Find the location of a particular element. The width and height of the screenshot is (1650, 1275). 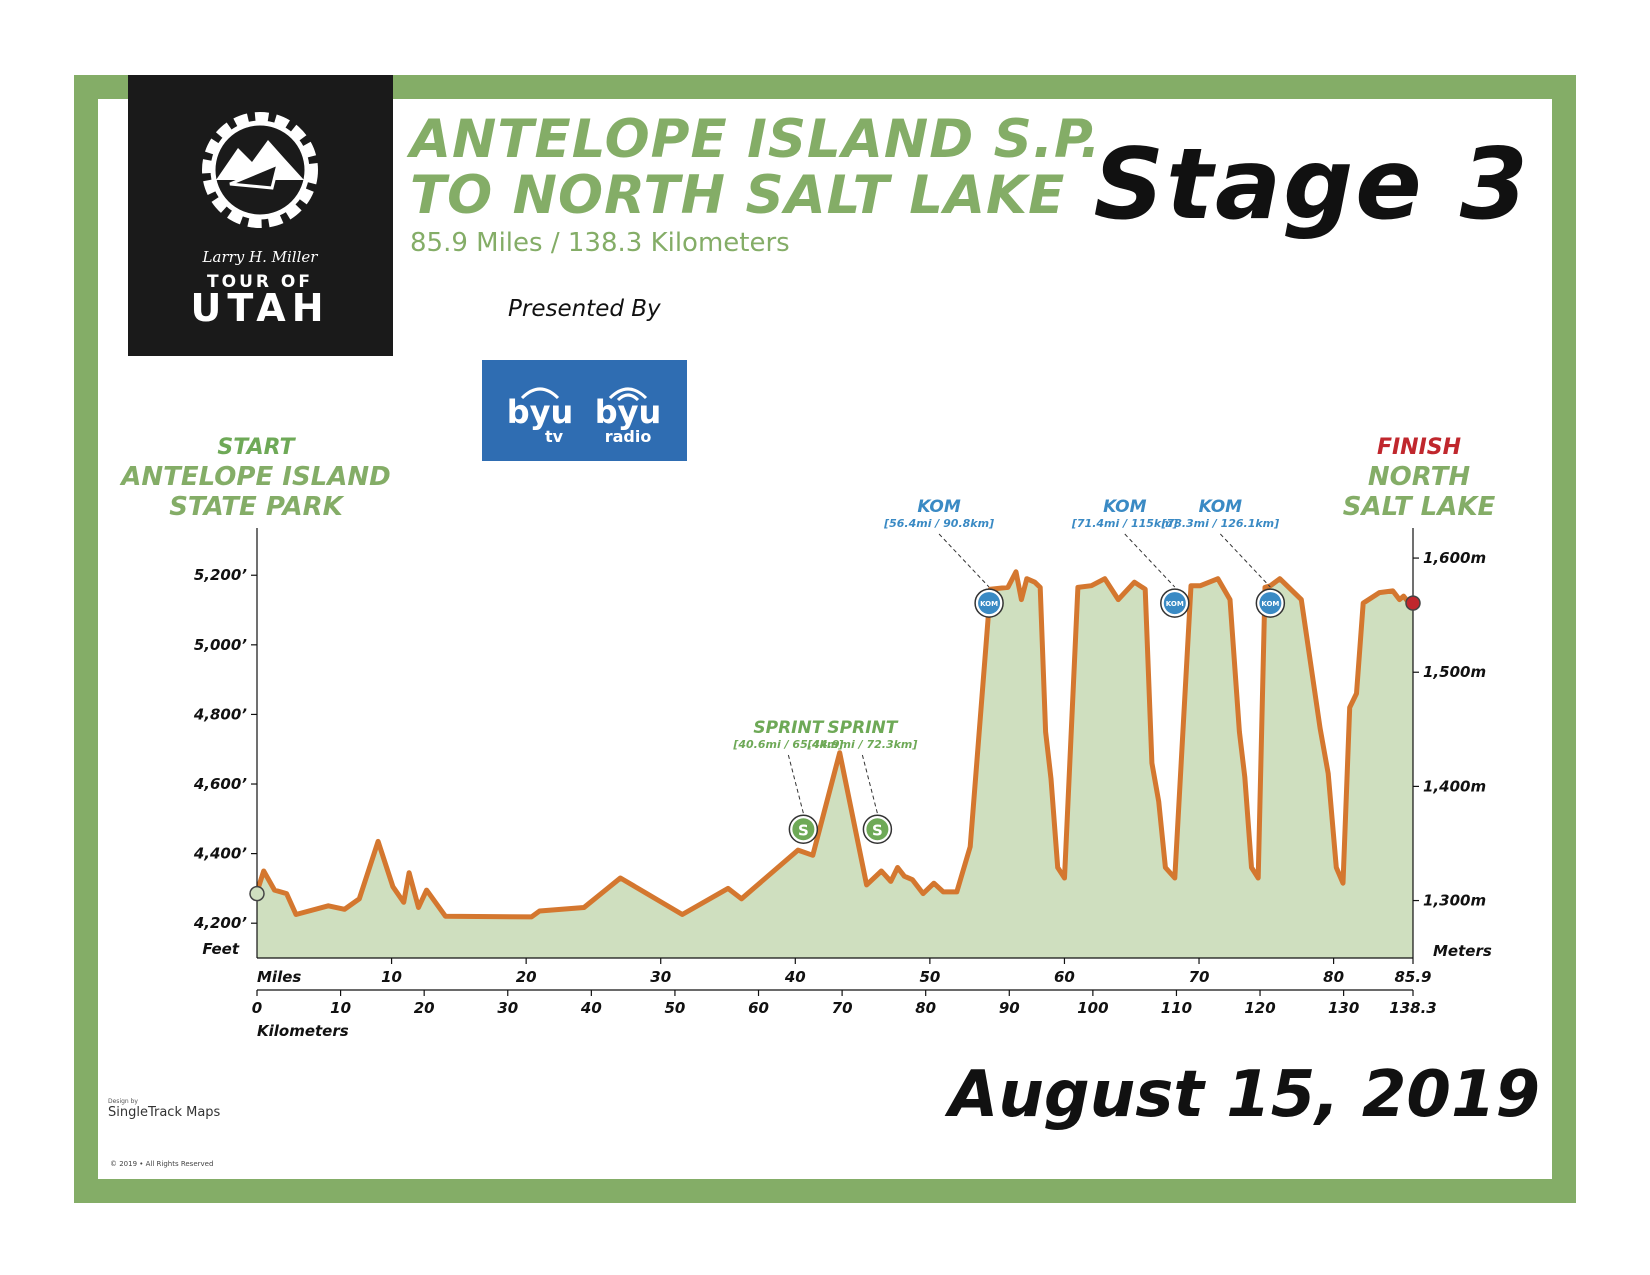

kom-detail: [71.4mi / 115km] is located at coordinates (1124, 523).